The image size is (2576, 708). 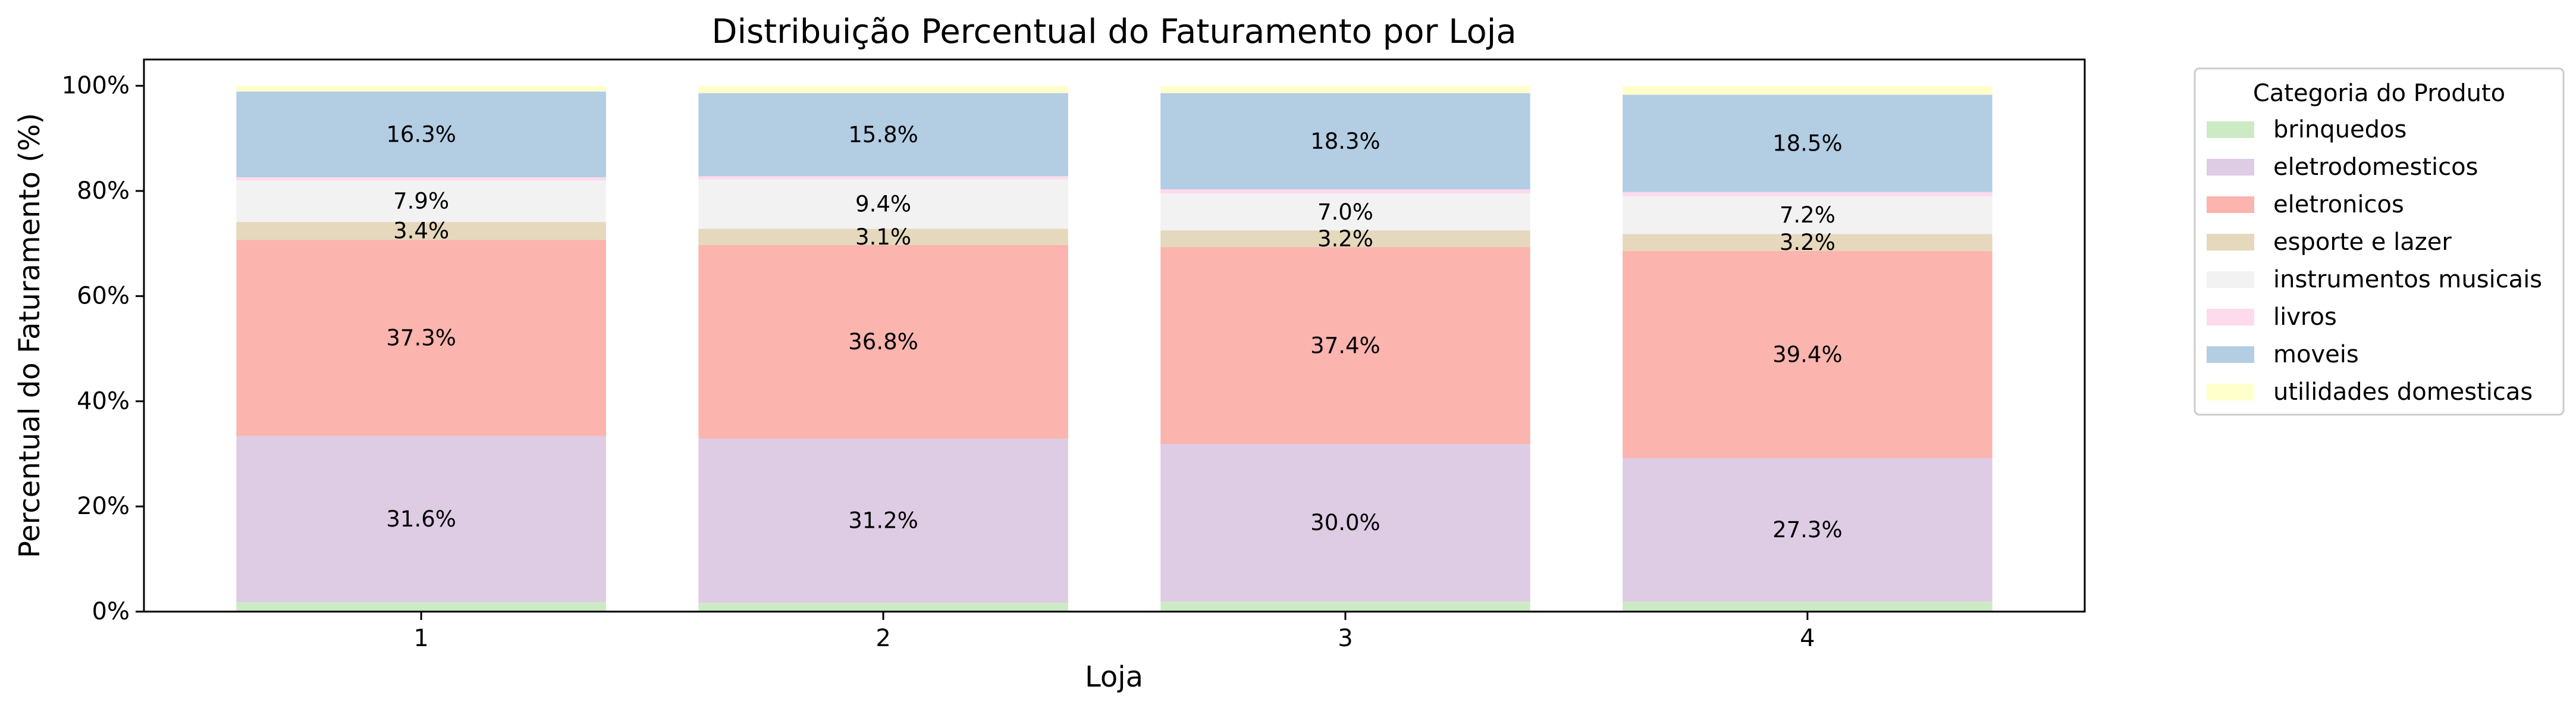 What do you see at coordinates (29, 336) in the screenshot?
I see `y-axis-label: Percentual do Faturamento (%)` at bounding box center [29, 336].